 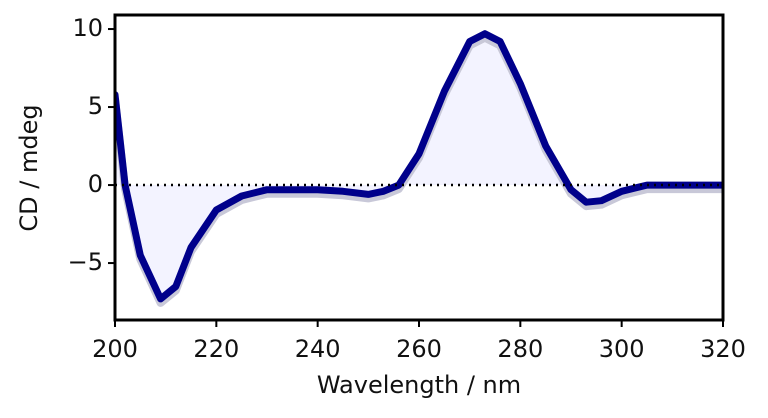 I want to click on x-tick-label: 280, so click(x=520, y=349).